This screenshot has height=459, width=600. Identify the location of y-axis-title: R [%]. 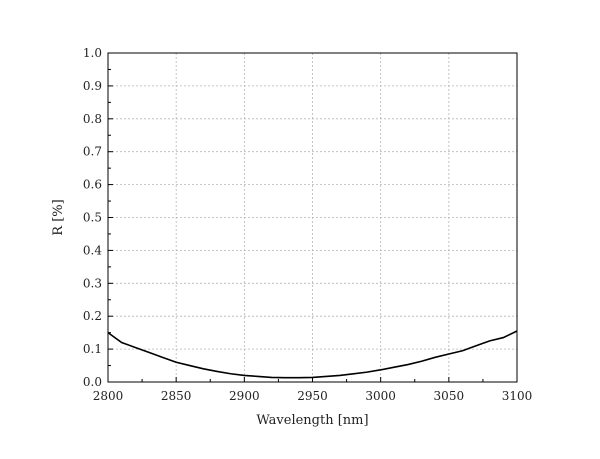
(58, 217).